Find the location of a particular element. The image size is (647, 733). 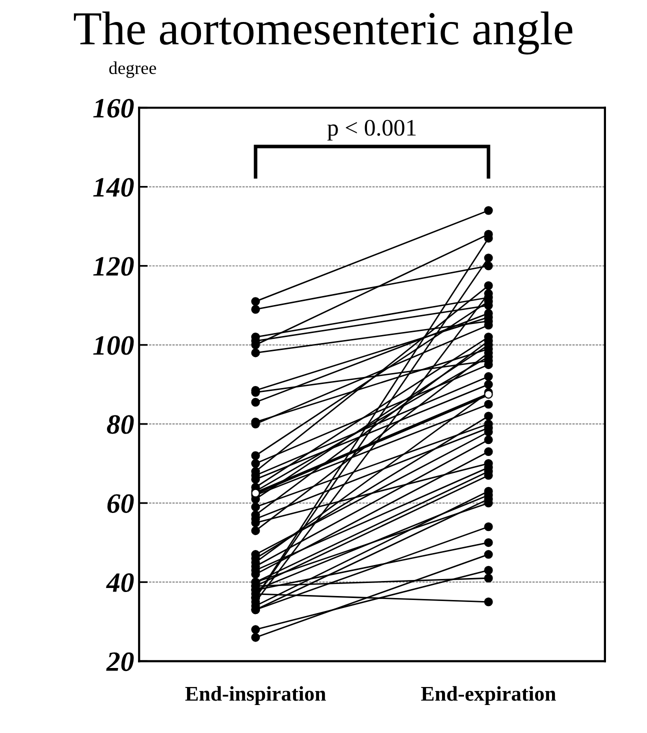

y-tick-label: 40 is located at coordinates (120, 582).